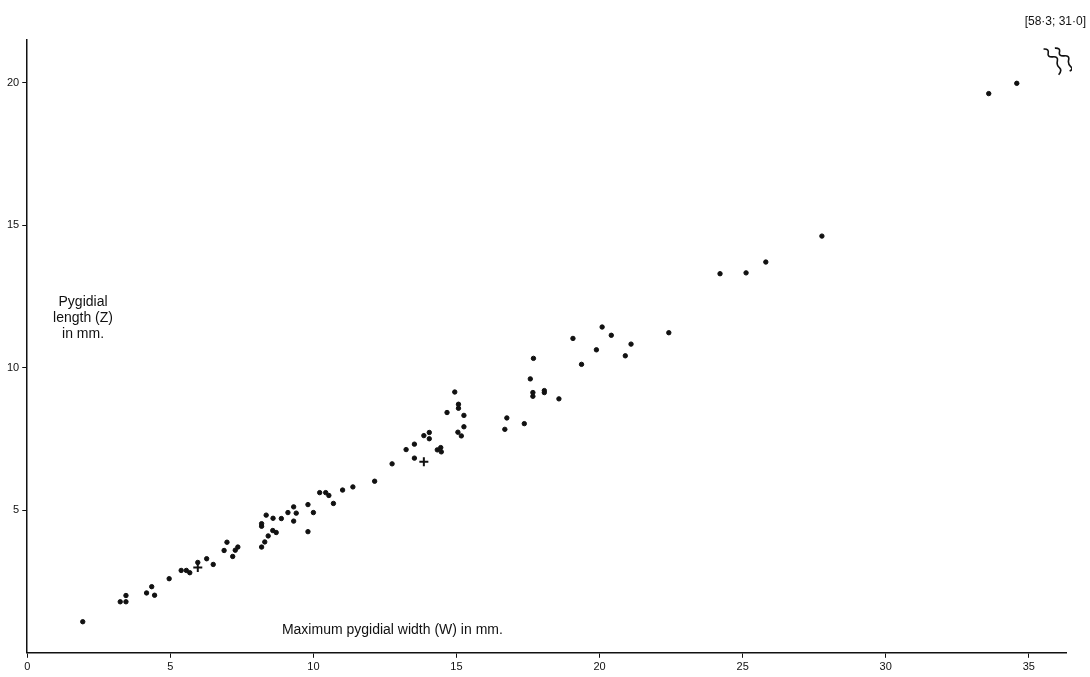 Image resolution: width=1090 pixels, height=677 pixels. What do you see at coordinates (27, 666) in the screenshot?
I see `x-tick-label: 0` at bounding box center [27, 666].